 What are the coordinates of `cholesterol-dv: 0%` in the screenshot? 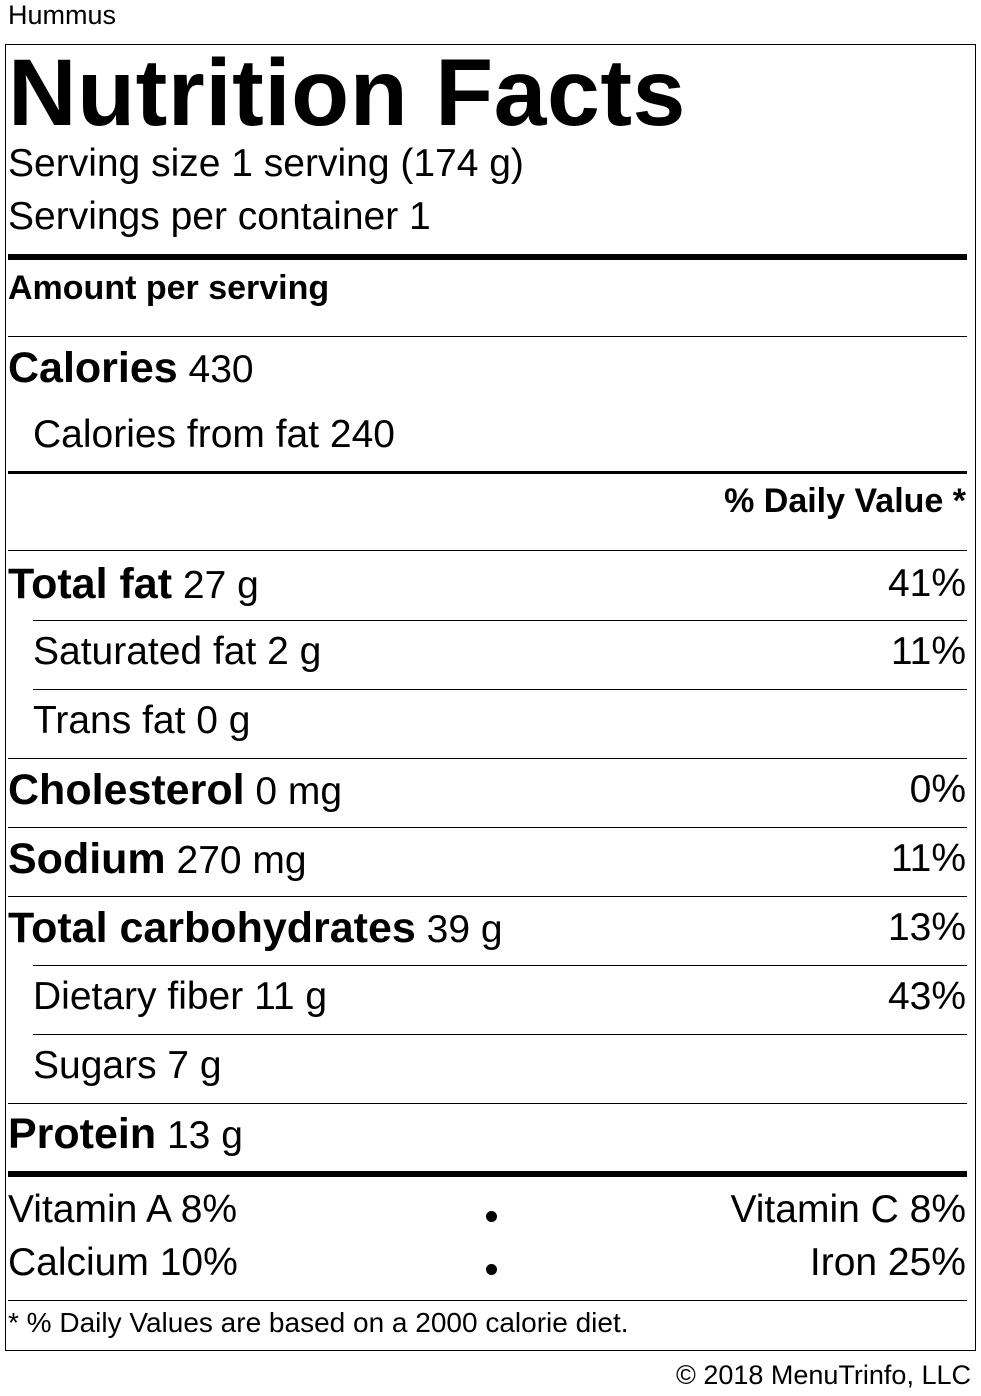 It's located at (937, 789).